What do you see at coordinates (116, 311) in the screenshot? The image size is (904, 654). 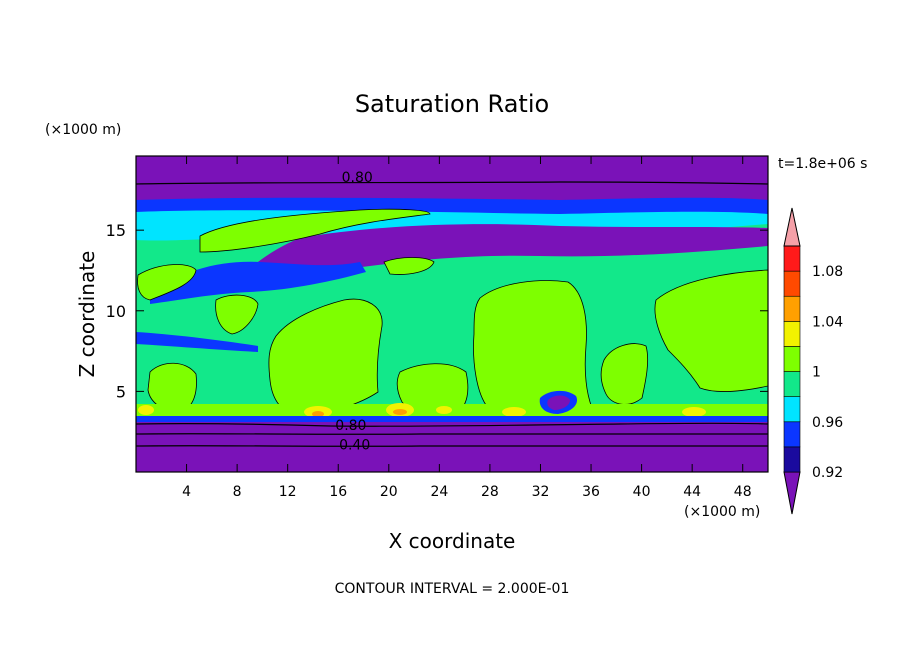 I see `y-tick-label: 10` at bounding box center [116, 311].